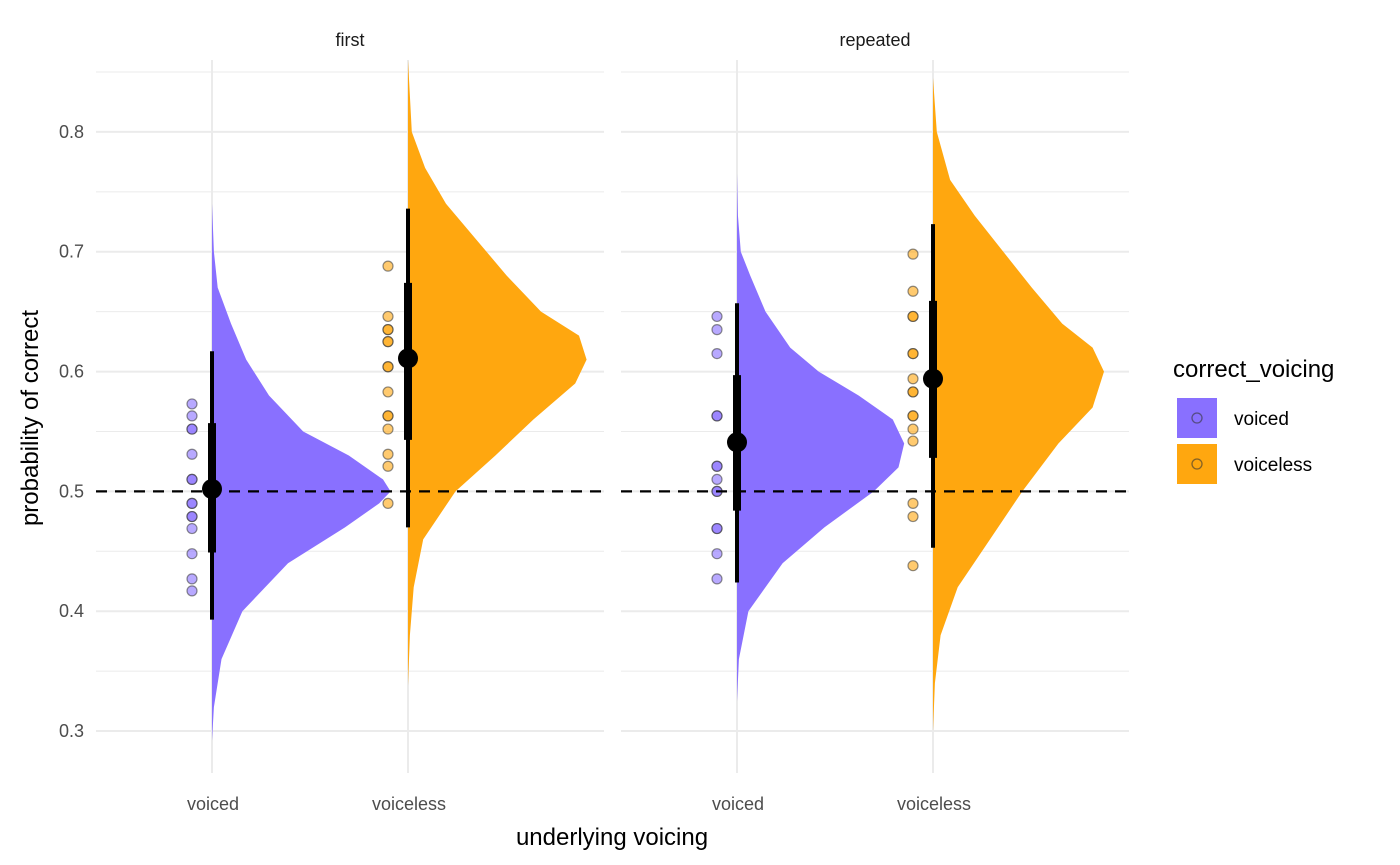  Describe the element at coordinates (71, 372) in the screenshot. I see `y-tick-label: 0.6` at that location.